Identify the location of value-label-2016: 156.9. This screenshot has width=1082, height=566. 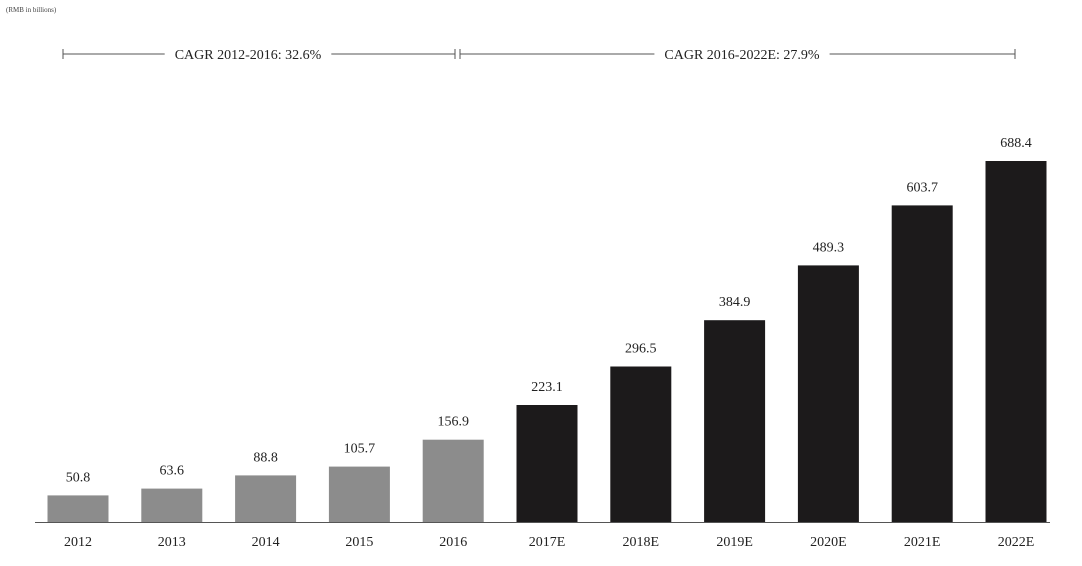
(453, 422).